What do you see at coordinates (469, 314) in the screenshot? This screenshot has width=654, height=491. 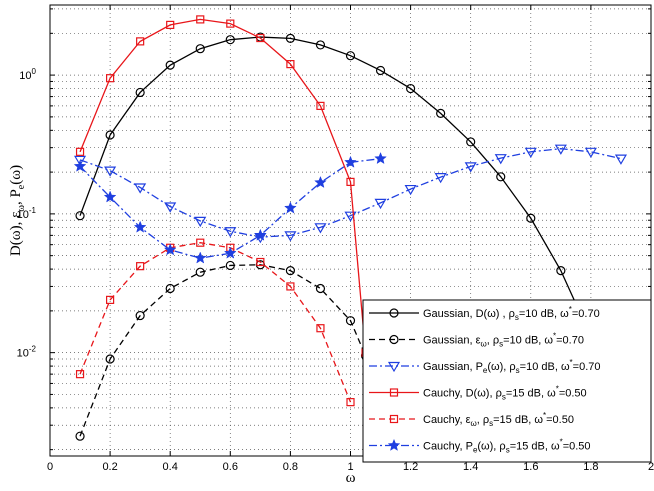 I see `legend-label-part: Gaussian, D(ω) , ρ` at bounding box center [469, 314].